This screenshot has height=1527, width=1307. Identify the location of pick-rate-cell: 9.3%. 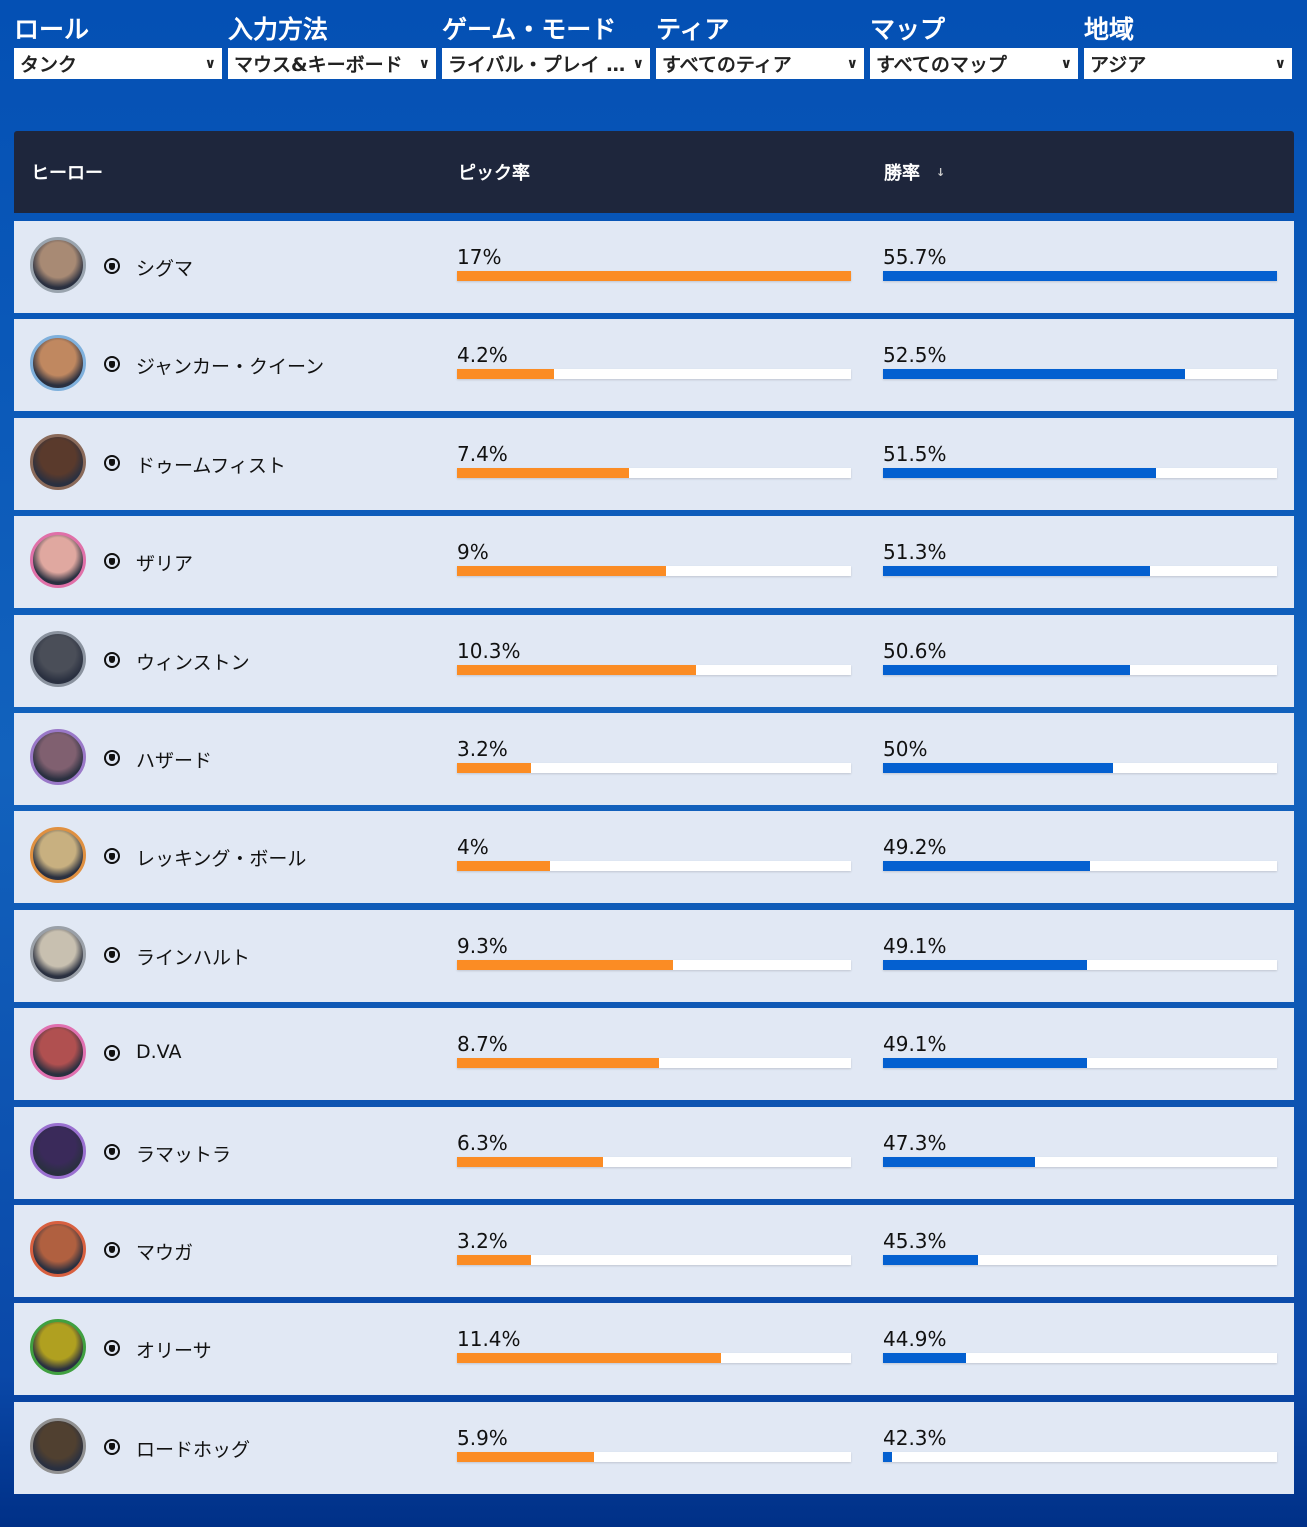
(654, 952).